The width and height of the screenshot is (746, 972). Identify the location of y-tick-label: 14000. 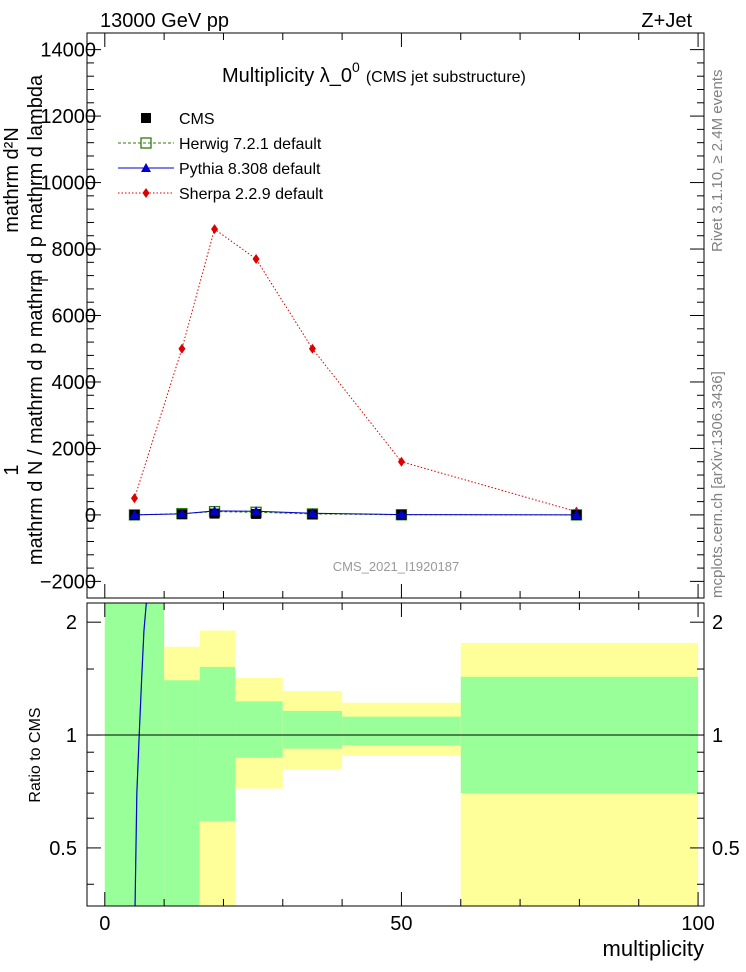
(68, 51).